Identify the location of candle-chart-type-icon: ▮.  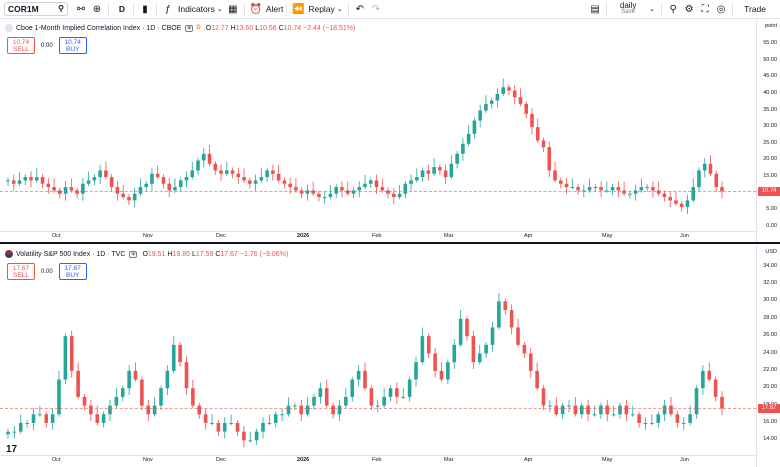
(145, 9).